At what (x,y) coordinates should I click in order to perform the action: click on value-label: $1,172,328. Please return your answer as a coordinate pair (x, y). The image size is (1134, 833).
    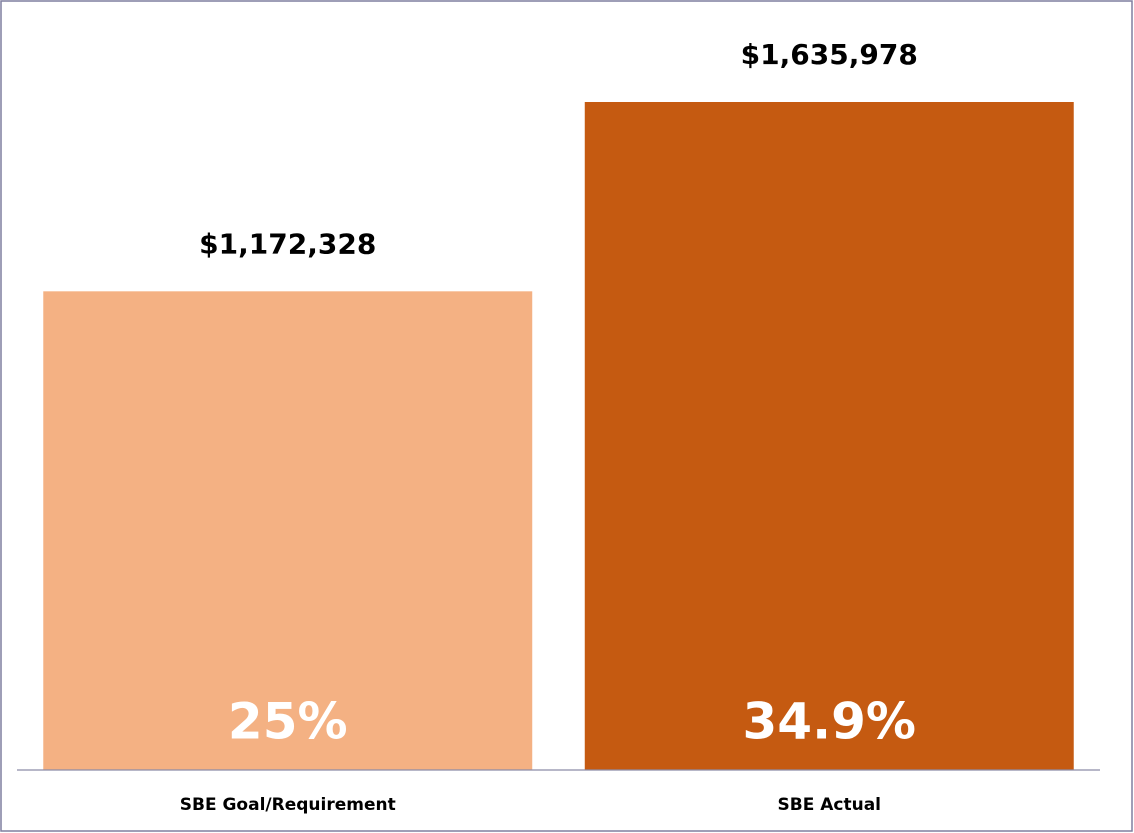
    Looking at the image, I should click on (287, 243).